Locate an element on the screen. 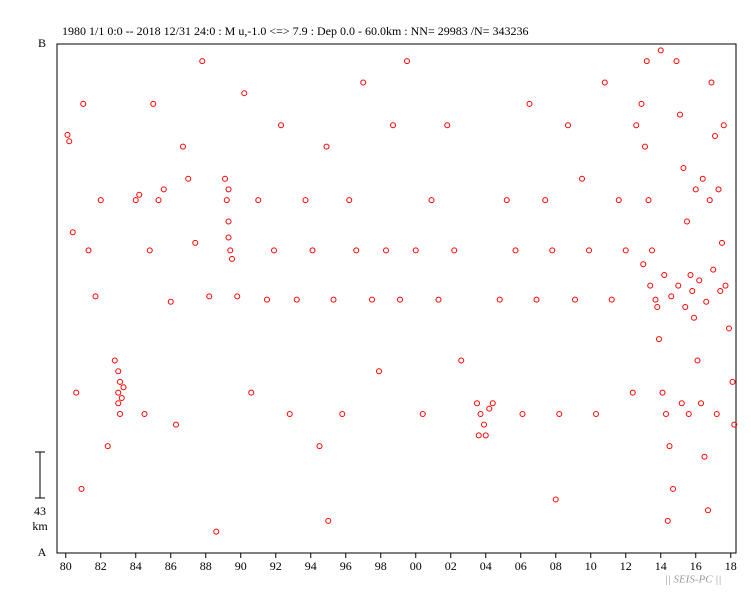 The height and width of the screenshot is (593, 751). x-tick-label: 92 is located at coordinates (276, 566).